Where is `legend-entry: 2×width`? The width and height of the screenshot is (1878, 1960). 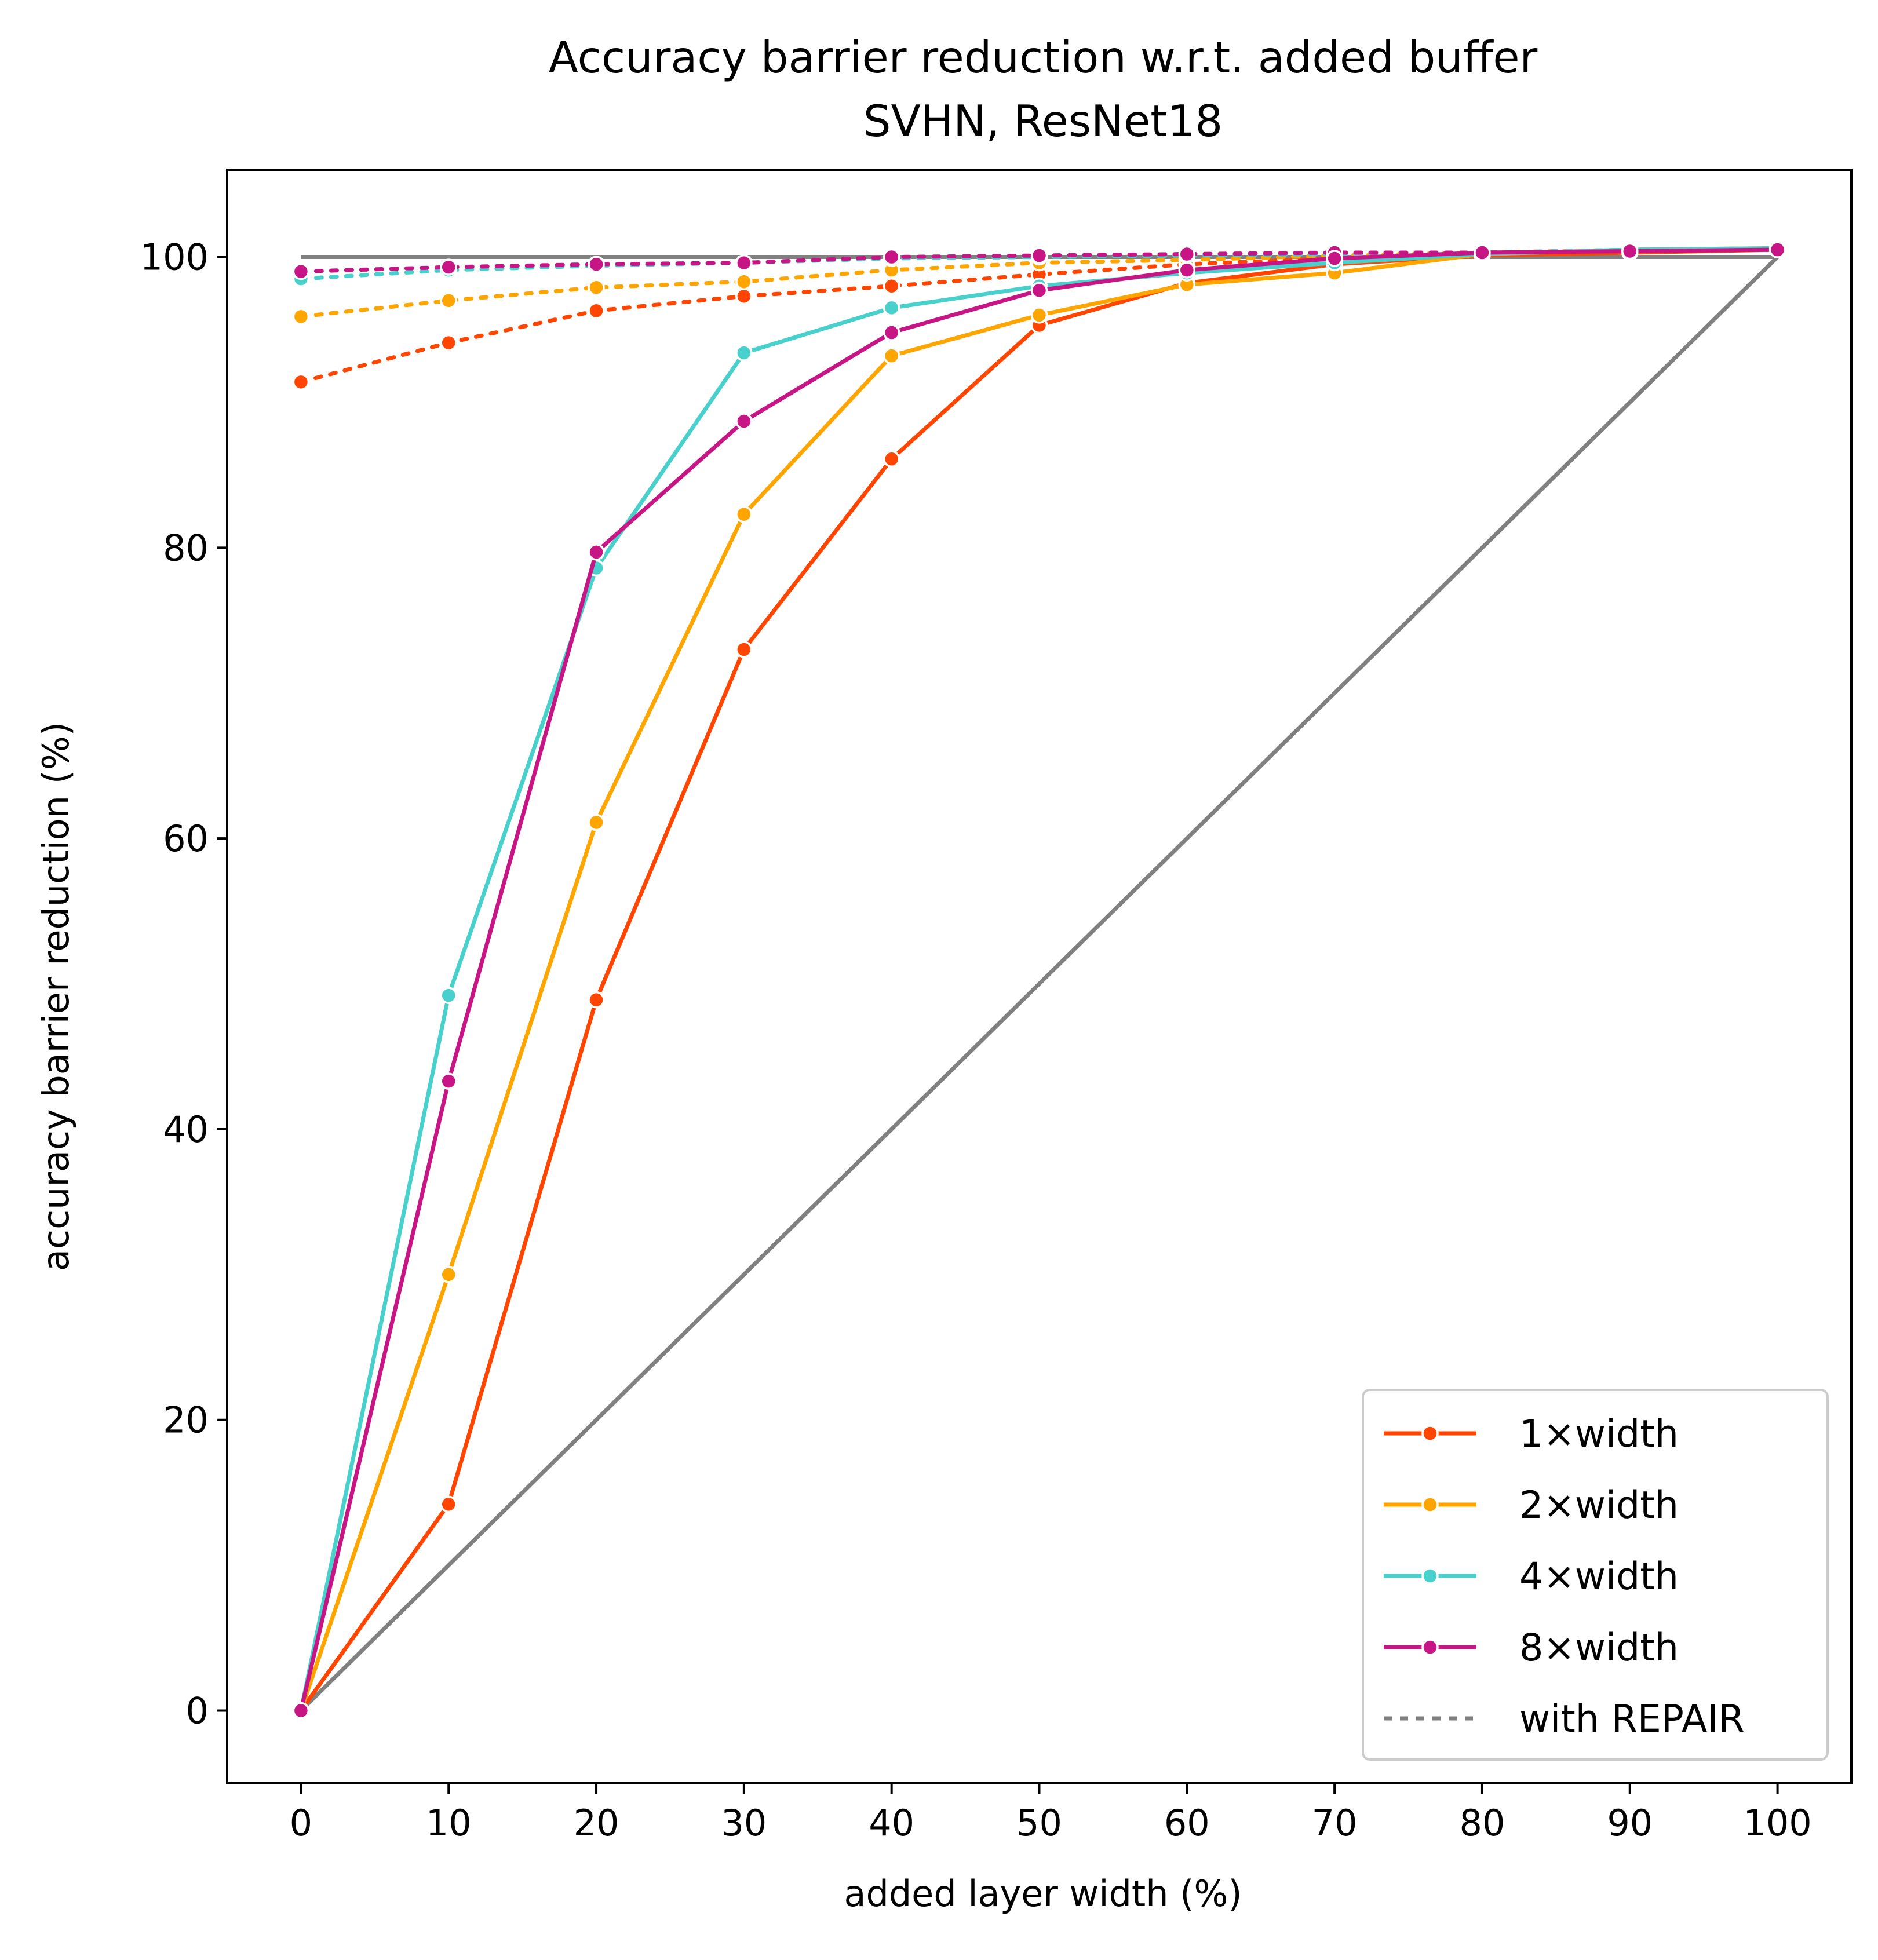 legend-entry: 2×width is located at coordinates (1532, 1505).